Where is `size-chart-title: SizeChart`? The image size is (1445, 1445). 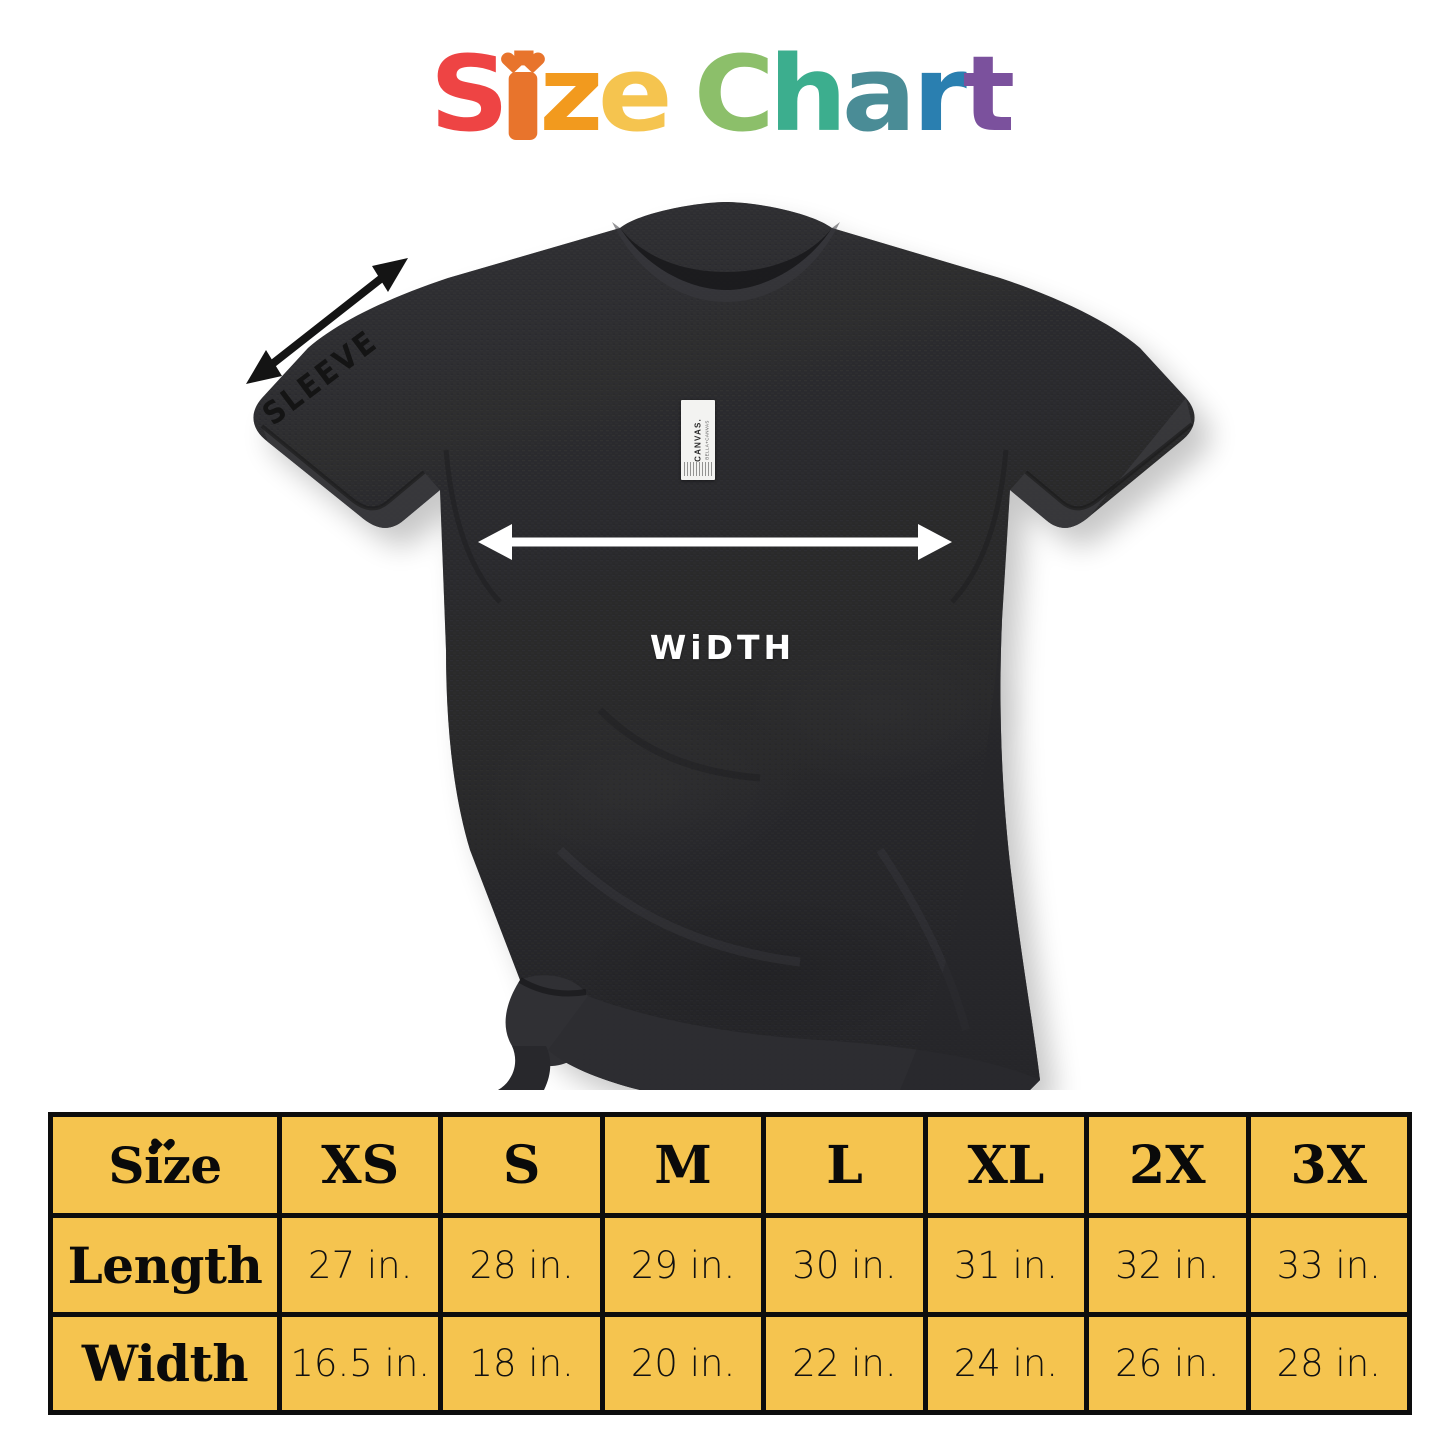
size-chart-title: SizeChart is located at coordinates (722, 94).